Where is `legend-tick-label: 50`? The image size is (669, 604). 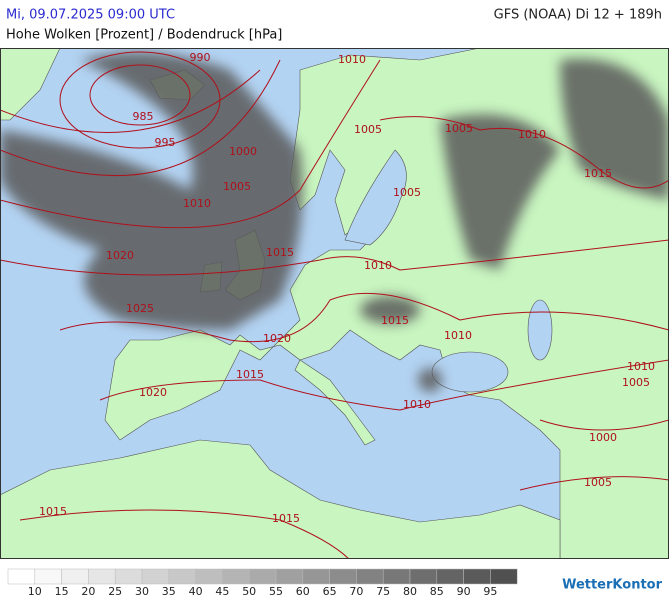 legend-tick-label: 50 is located at coordinates (249, 591).